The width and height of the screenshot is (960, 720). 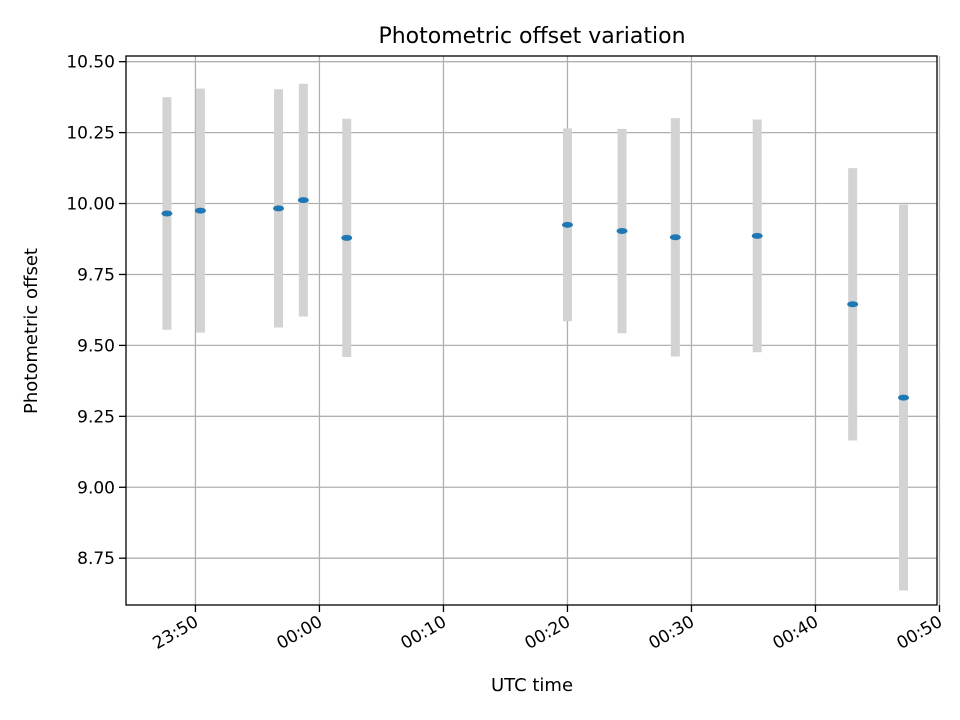 What do you see at coordinates (300, 633) in the screenshot?
I see `x-tick-label: 00:00` at bounding box center [300, 633].